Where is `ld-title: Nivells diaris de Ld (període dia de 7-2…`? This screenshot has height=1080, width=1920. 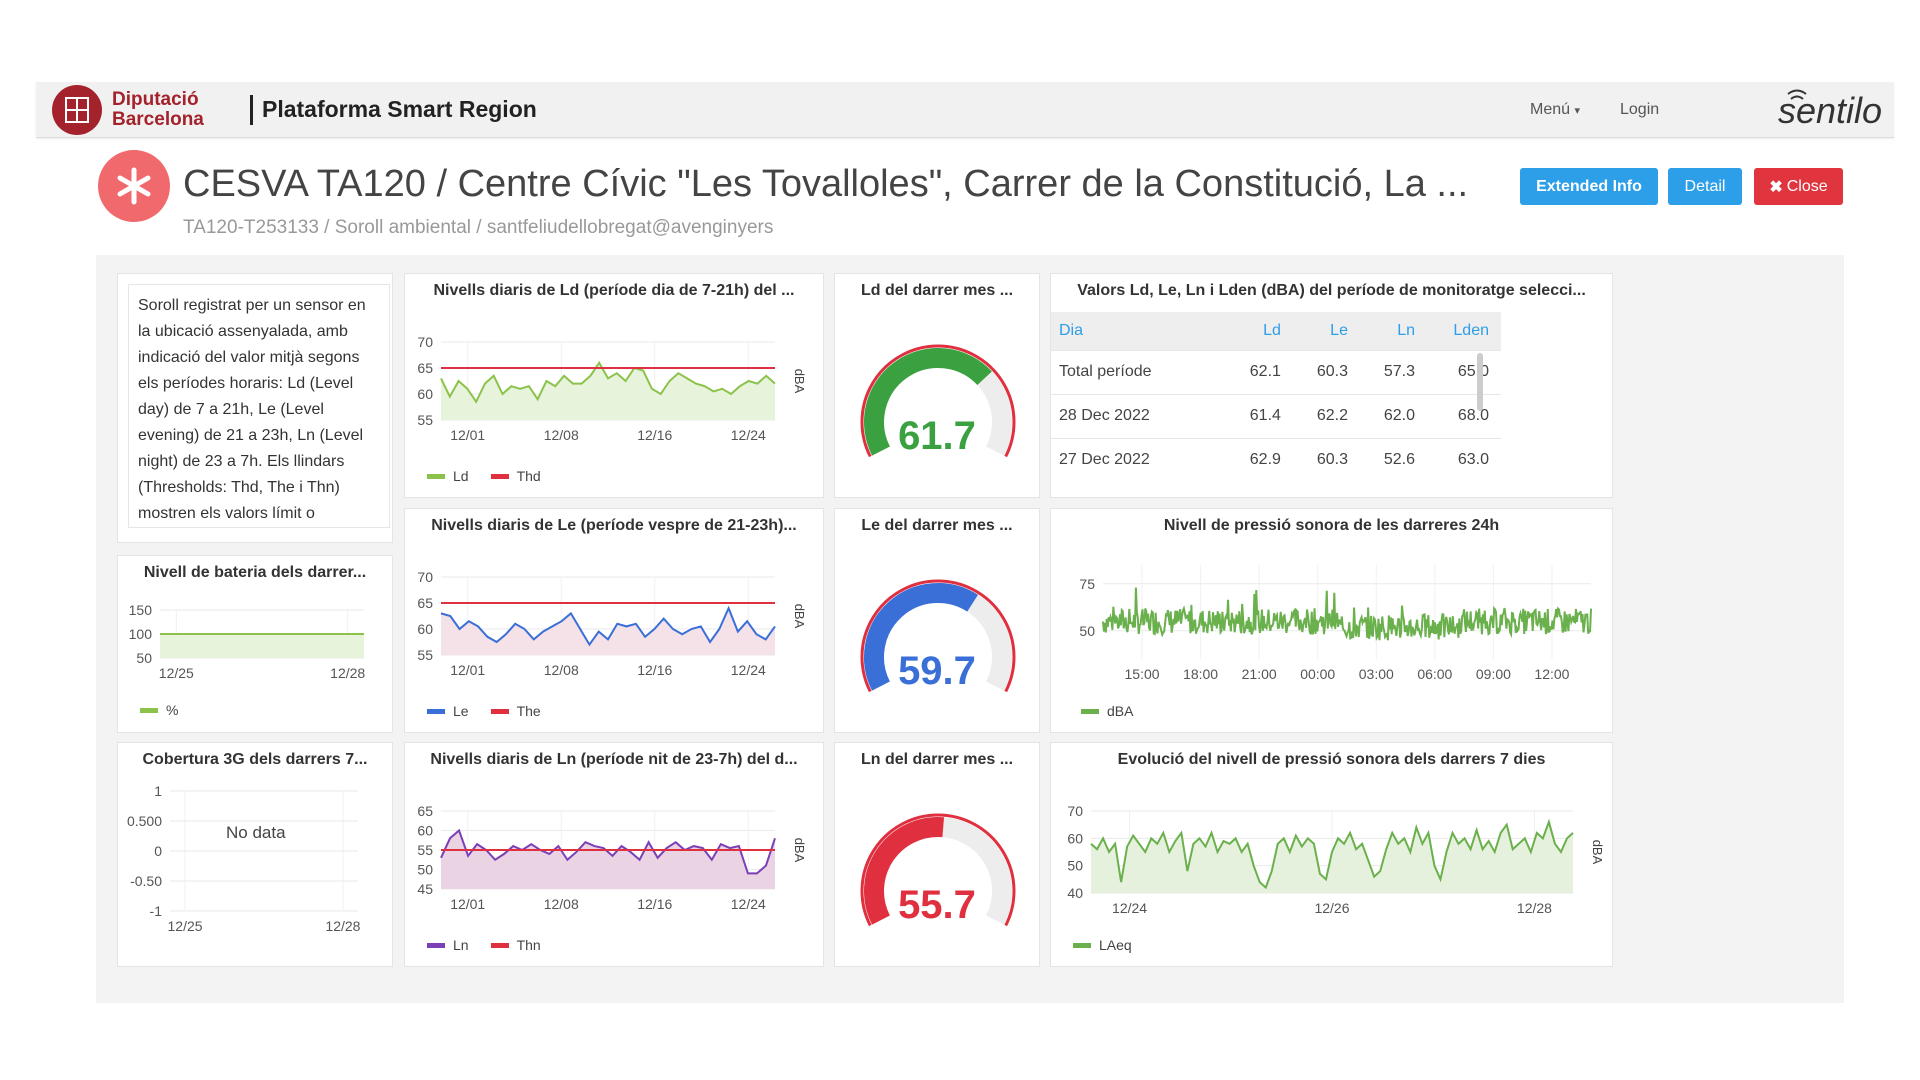 ld-title: Nivells diaris de Ld (període dia de 7-2… is located at coordinates (614, 290).